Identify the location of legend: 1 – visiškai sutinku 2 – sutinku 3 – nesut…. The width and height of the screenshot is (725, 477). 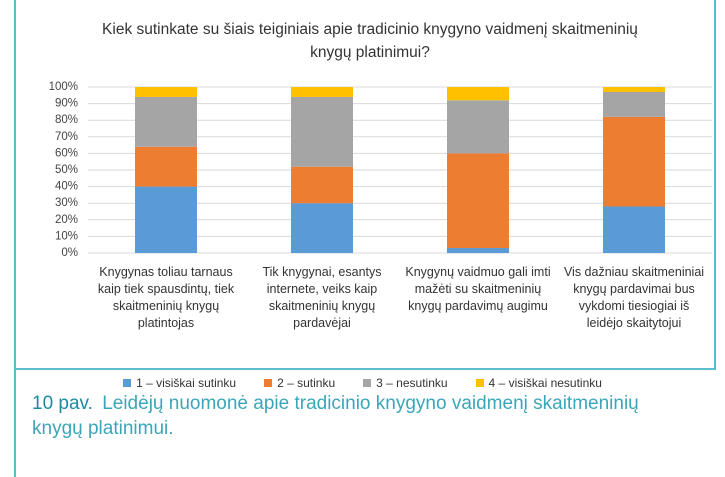
(362, 383).